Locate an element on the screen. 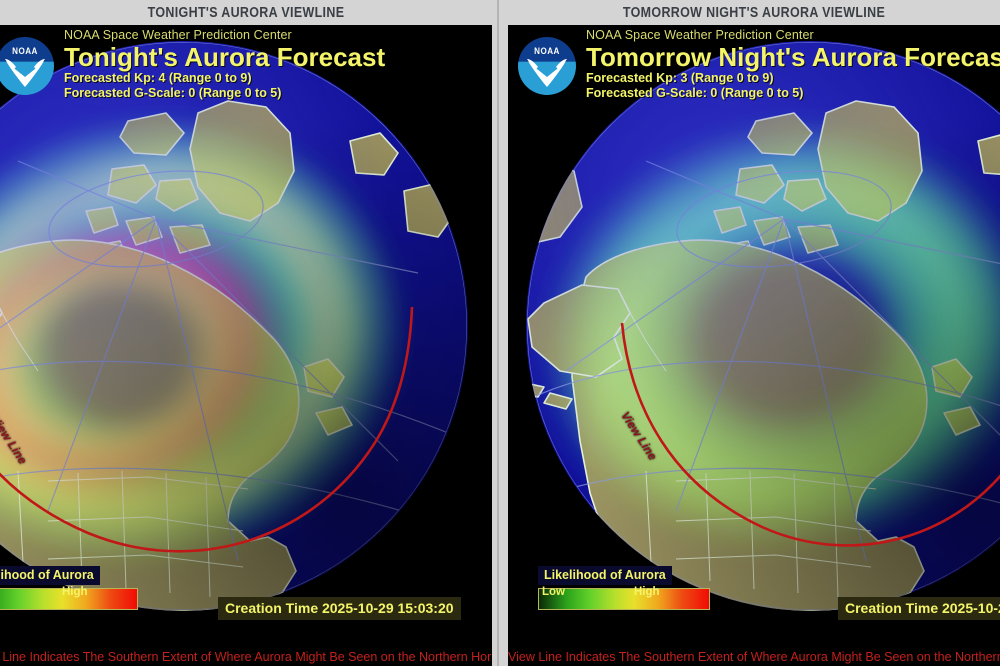 Image resolution: width=1000 pixels, height=666 pixels. legend-title-tonight: Likelihood of Aurora is located at coordinates (50, 575).